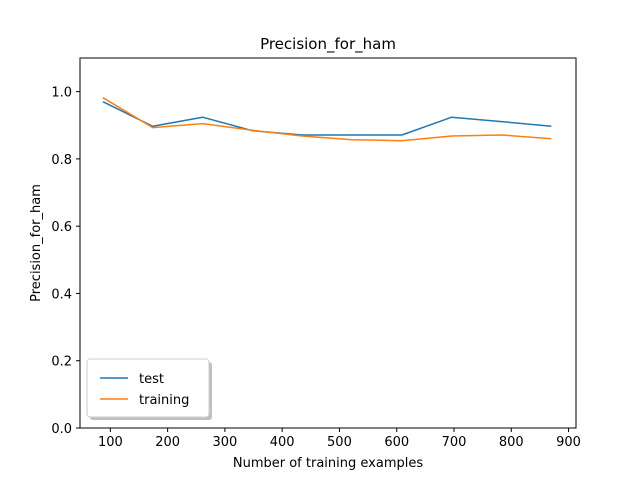  I want to click on y-tick-label: 0.8, so click(61, 160).